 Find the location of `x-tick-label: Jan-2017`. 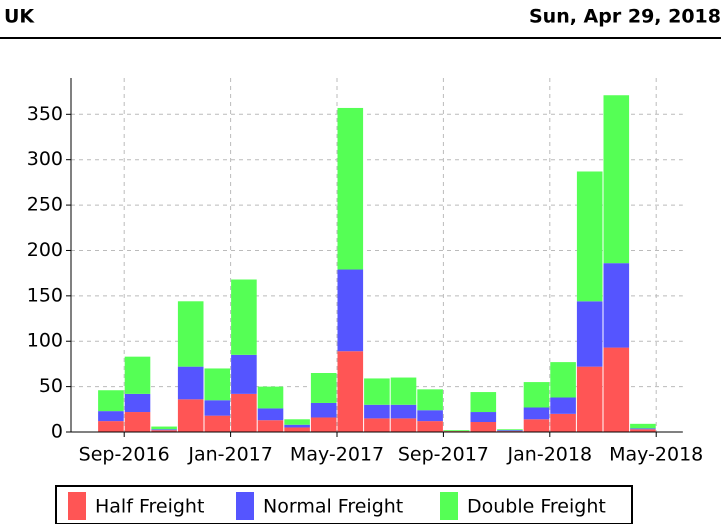

x-tick-label: Jan-2017 is located at coordinates (230, 455).